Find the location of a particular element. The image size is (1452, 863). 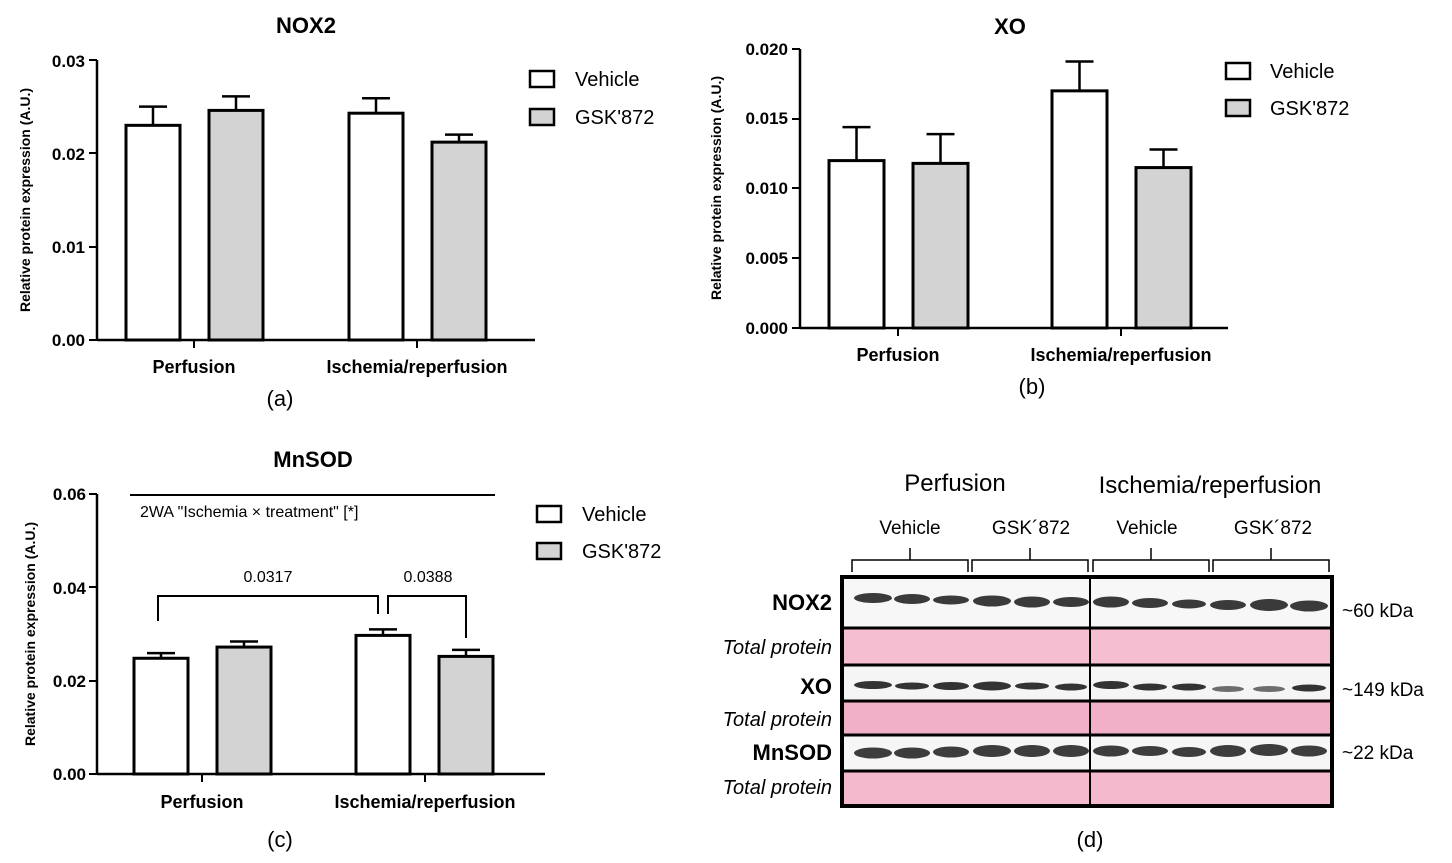

blot-protein-label: NOX2 is located at coordinates (802, 602).